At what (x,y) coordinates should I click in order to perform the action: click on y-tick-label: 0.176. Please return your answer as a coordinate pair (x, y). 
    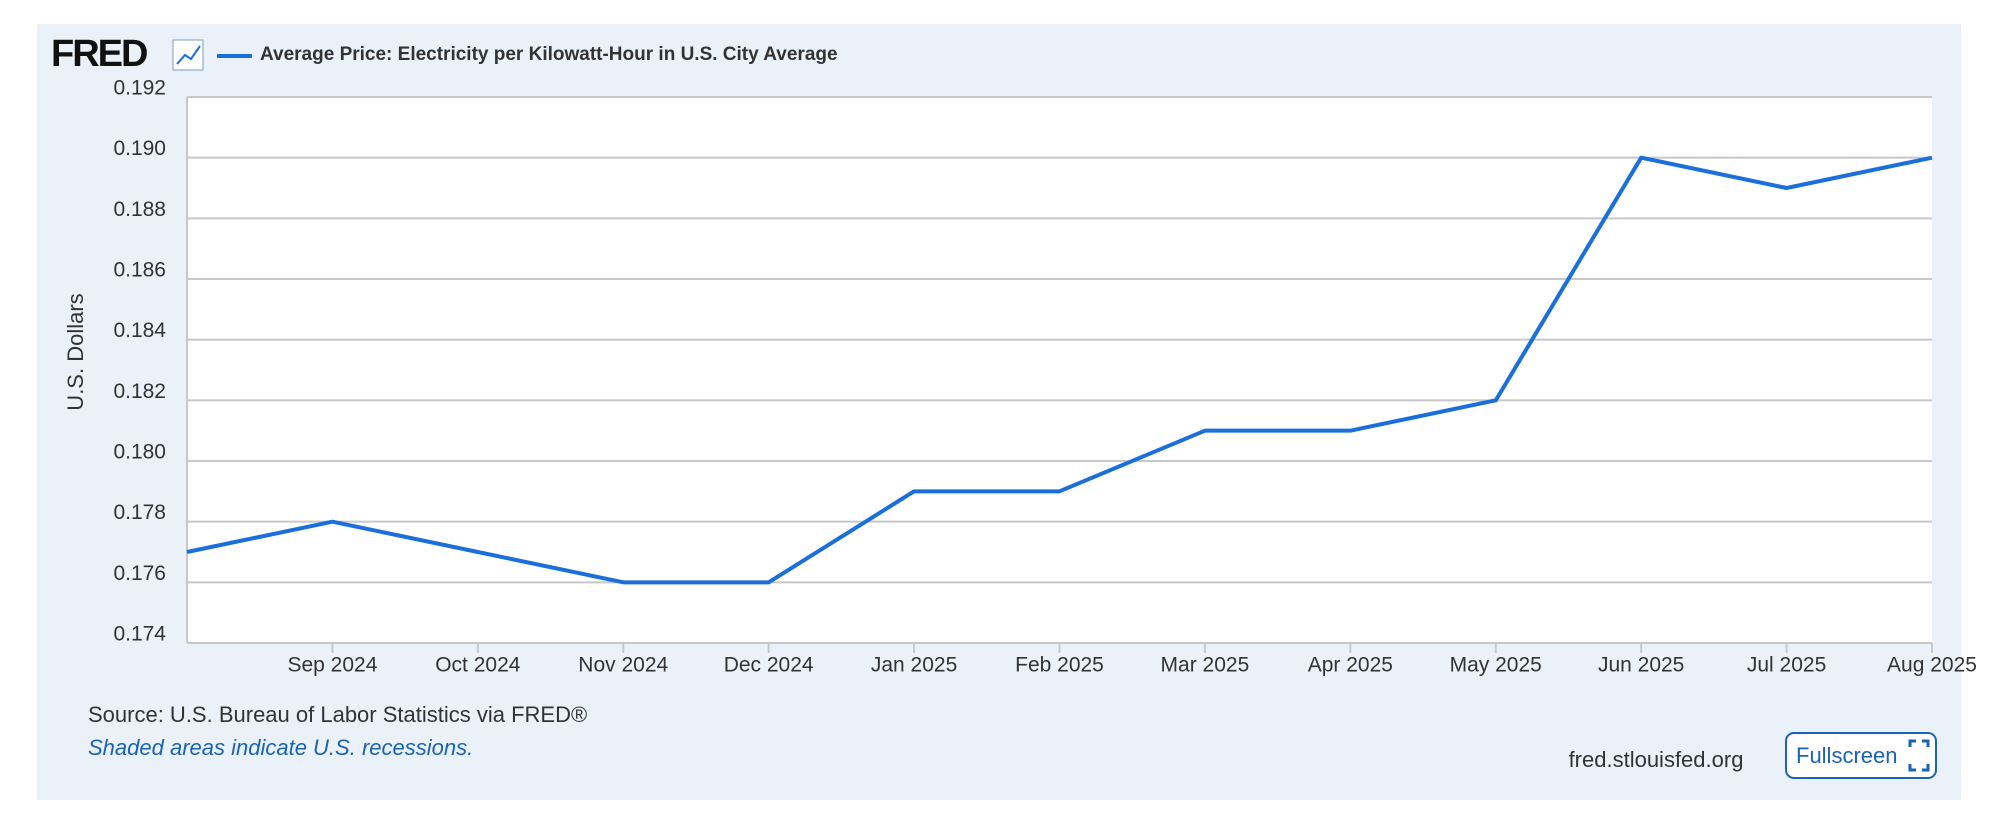
    Looking at the image, I should click on (139, 573).